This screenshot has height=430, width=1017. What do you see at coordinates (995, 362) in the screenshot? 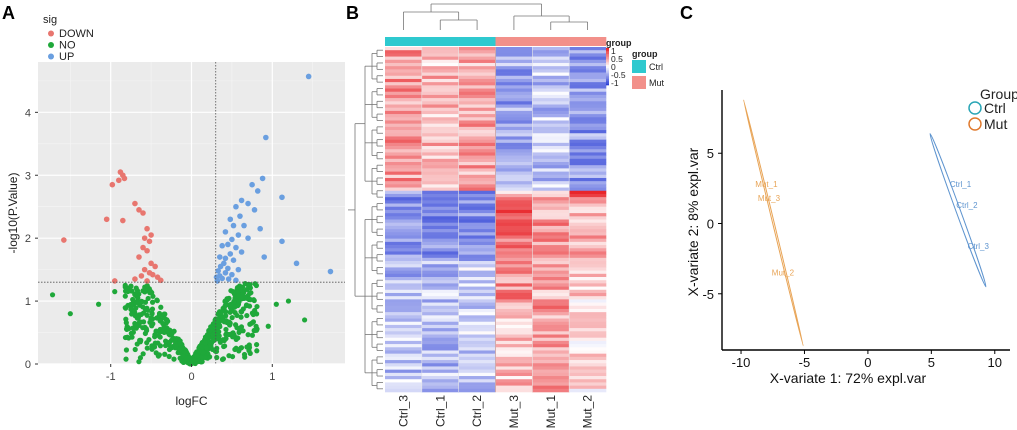
I see `x-tick-label: 10` at bounding box center [995, 362].